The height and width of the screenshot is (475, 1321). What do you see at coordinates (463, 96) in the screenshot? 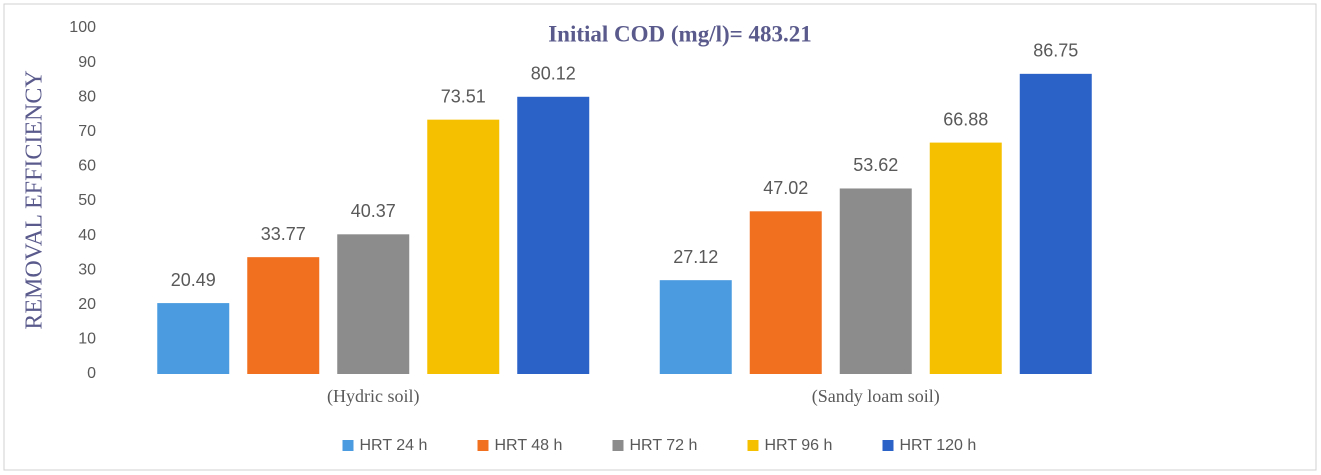
I see `value-label: 73.51` at bounding box center [463, 96].